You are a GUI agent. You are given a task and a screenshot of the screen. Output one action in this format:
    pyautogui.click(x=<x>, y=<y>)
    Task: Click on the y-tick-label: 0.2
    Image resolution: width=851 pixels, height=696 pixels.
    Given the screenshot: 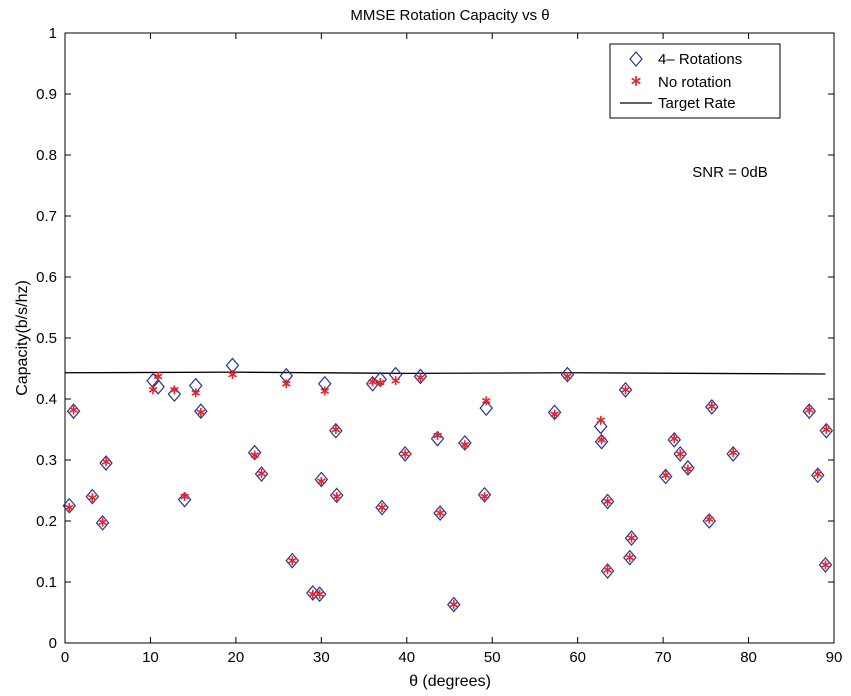 What is the action you would take?
    pyautogui.click(x=46, y=521)
    